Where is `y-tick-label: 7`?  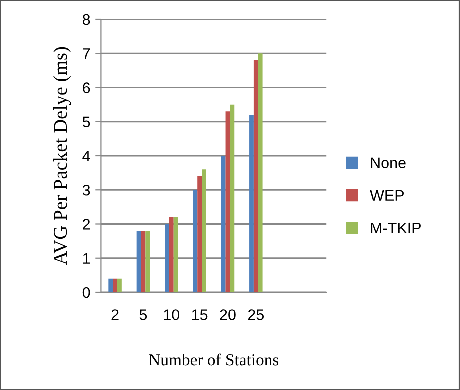 y-tick-label: 7 is located at coordinates (86, 54).